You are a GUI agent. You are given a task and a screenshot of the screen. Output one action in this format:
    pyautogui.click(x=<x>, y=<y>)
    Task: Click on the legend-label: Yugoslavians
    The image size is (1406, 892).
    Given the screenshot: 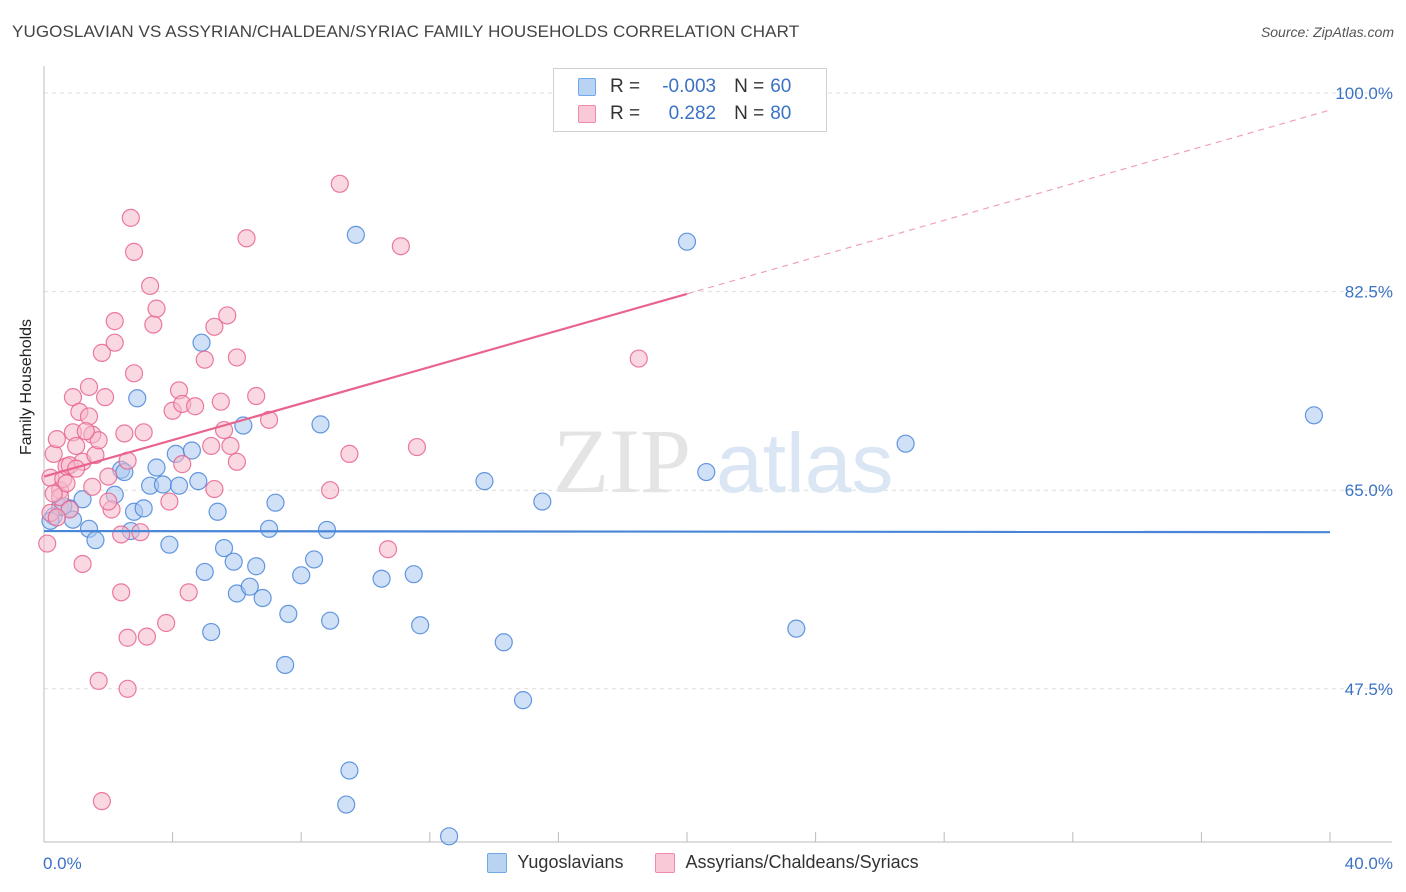 What is the action you would take?
    pyautogui.click(x=570, y=862)
    